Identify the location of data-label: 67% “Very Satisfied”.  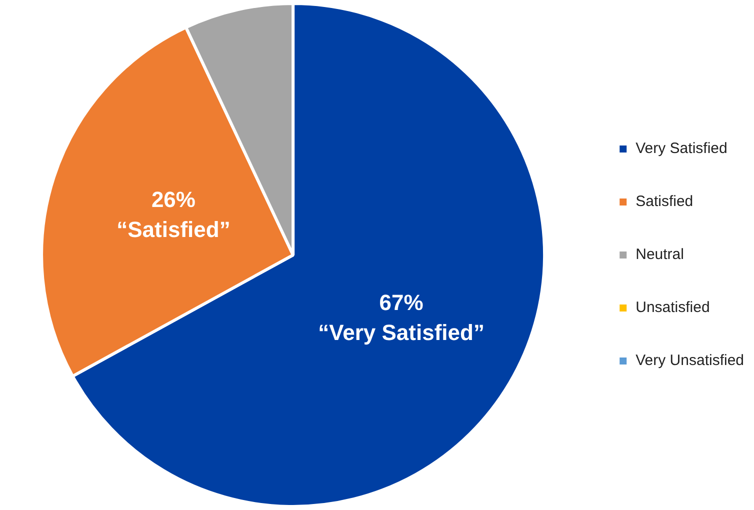
(401, 318).